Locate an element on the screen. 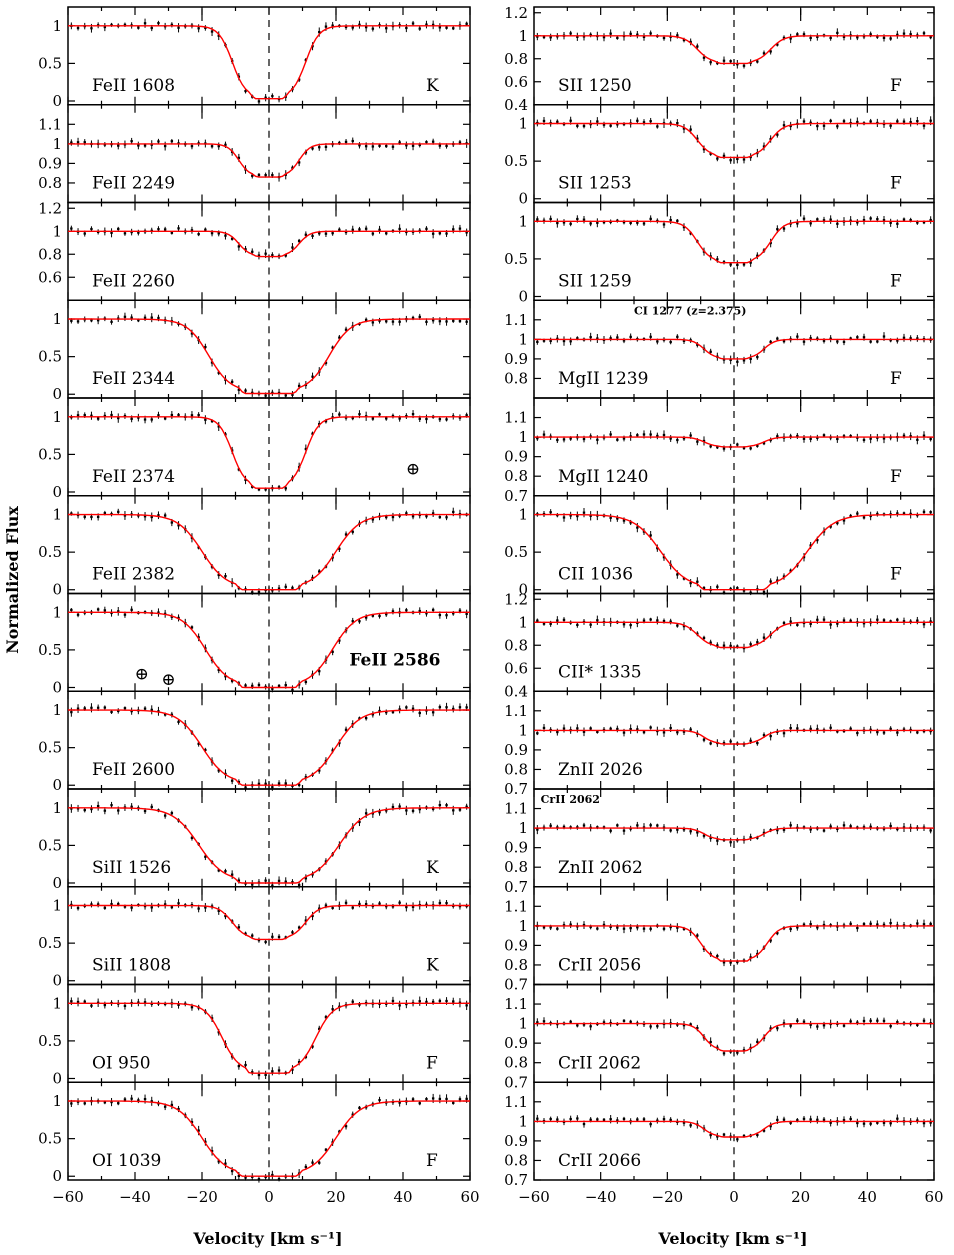  panel-label: FeII 1608 is located at coordinates (133, 86).